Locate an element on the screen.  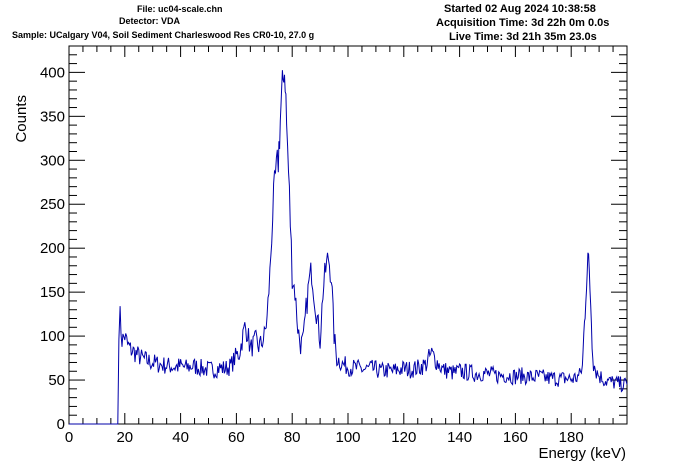
y-axis-title: Counts is located at coordinates (21, 119).